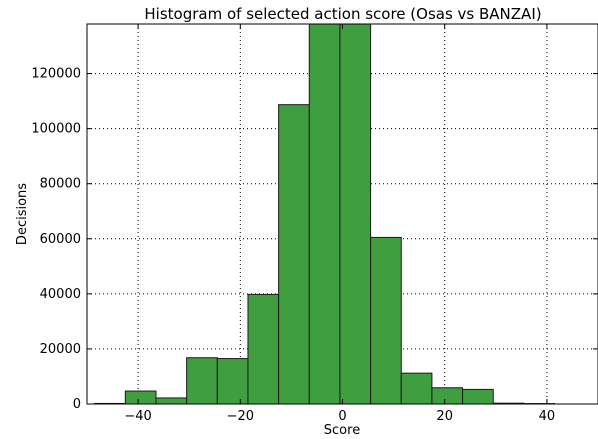 Image resolution: width=598 pixels, height=439 pixels. I want to click on y-axis-label: Decisions, so click(22, 214).